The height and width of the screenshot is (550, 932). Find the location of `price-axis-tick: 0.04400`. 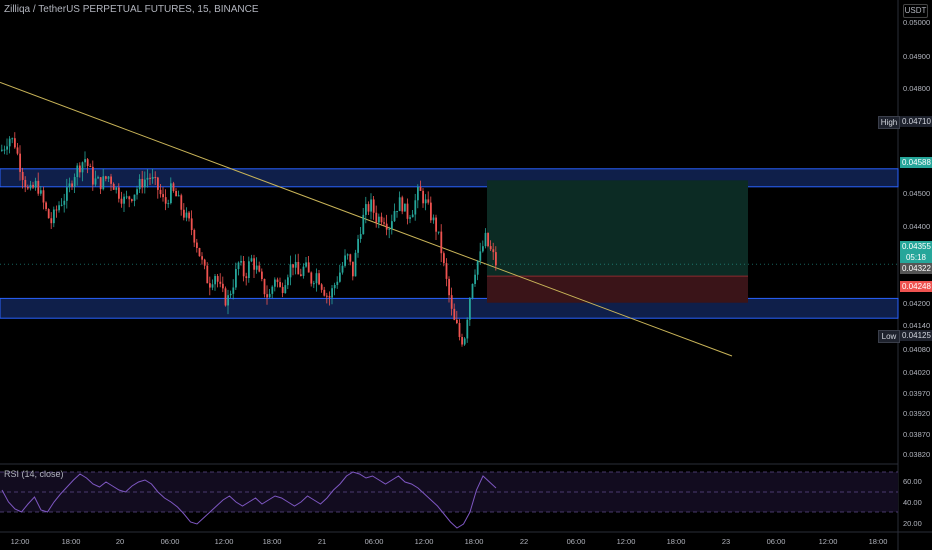

price-axis-tick: 0.04400 is located at coordinates (916, 226).